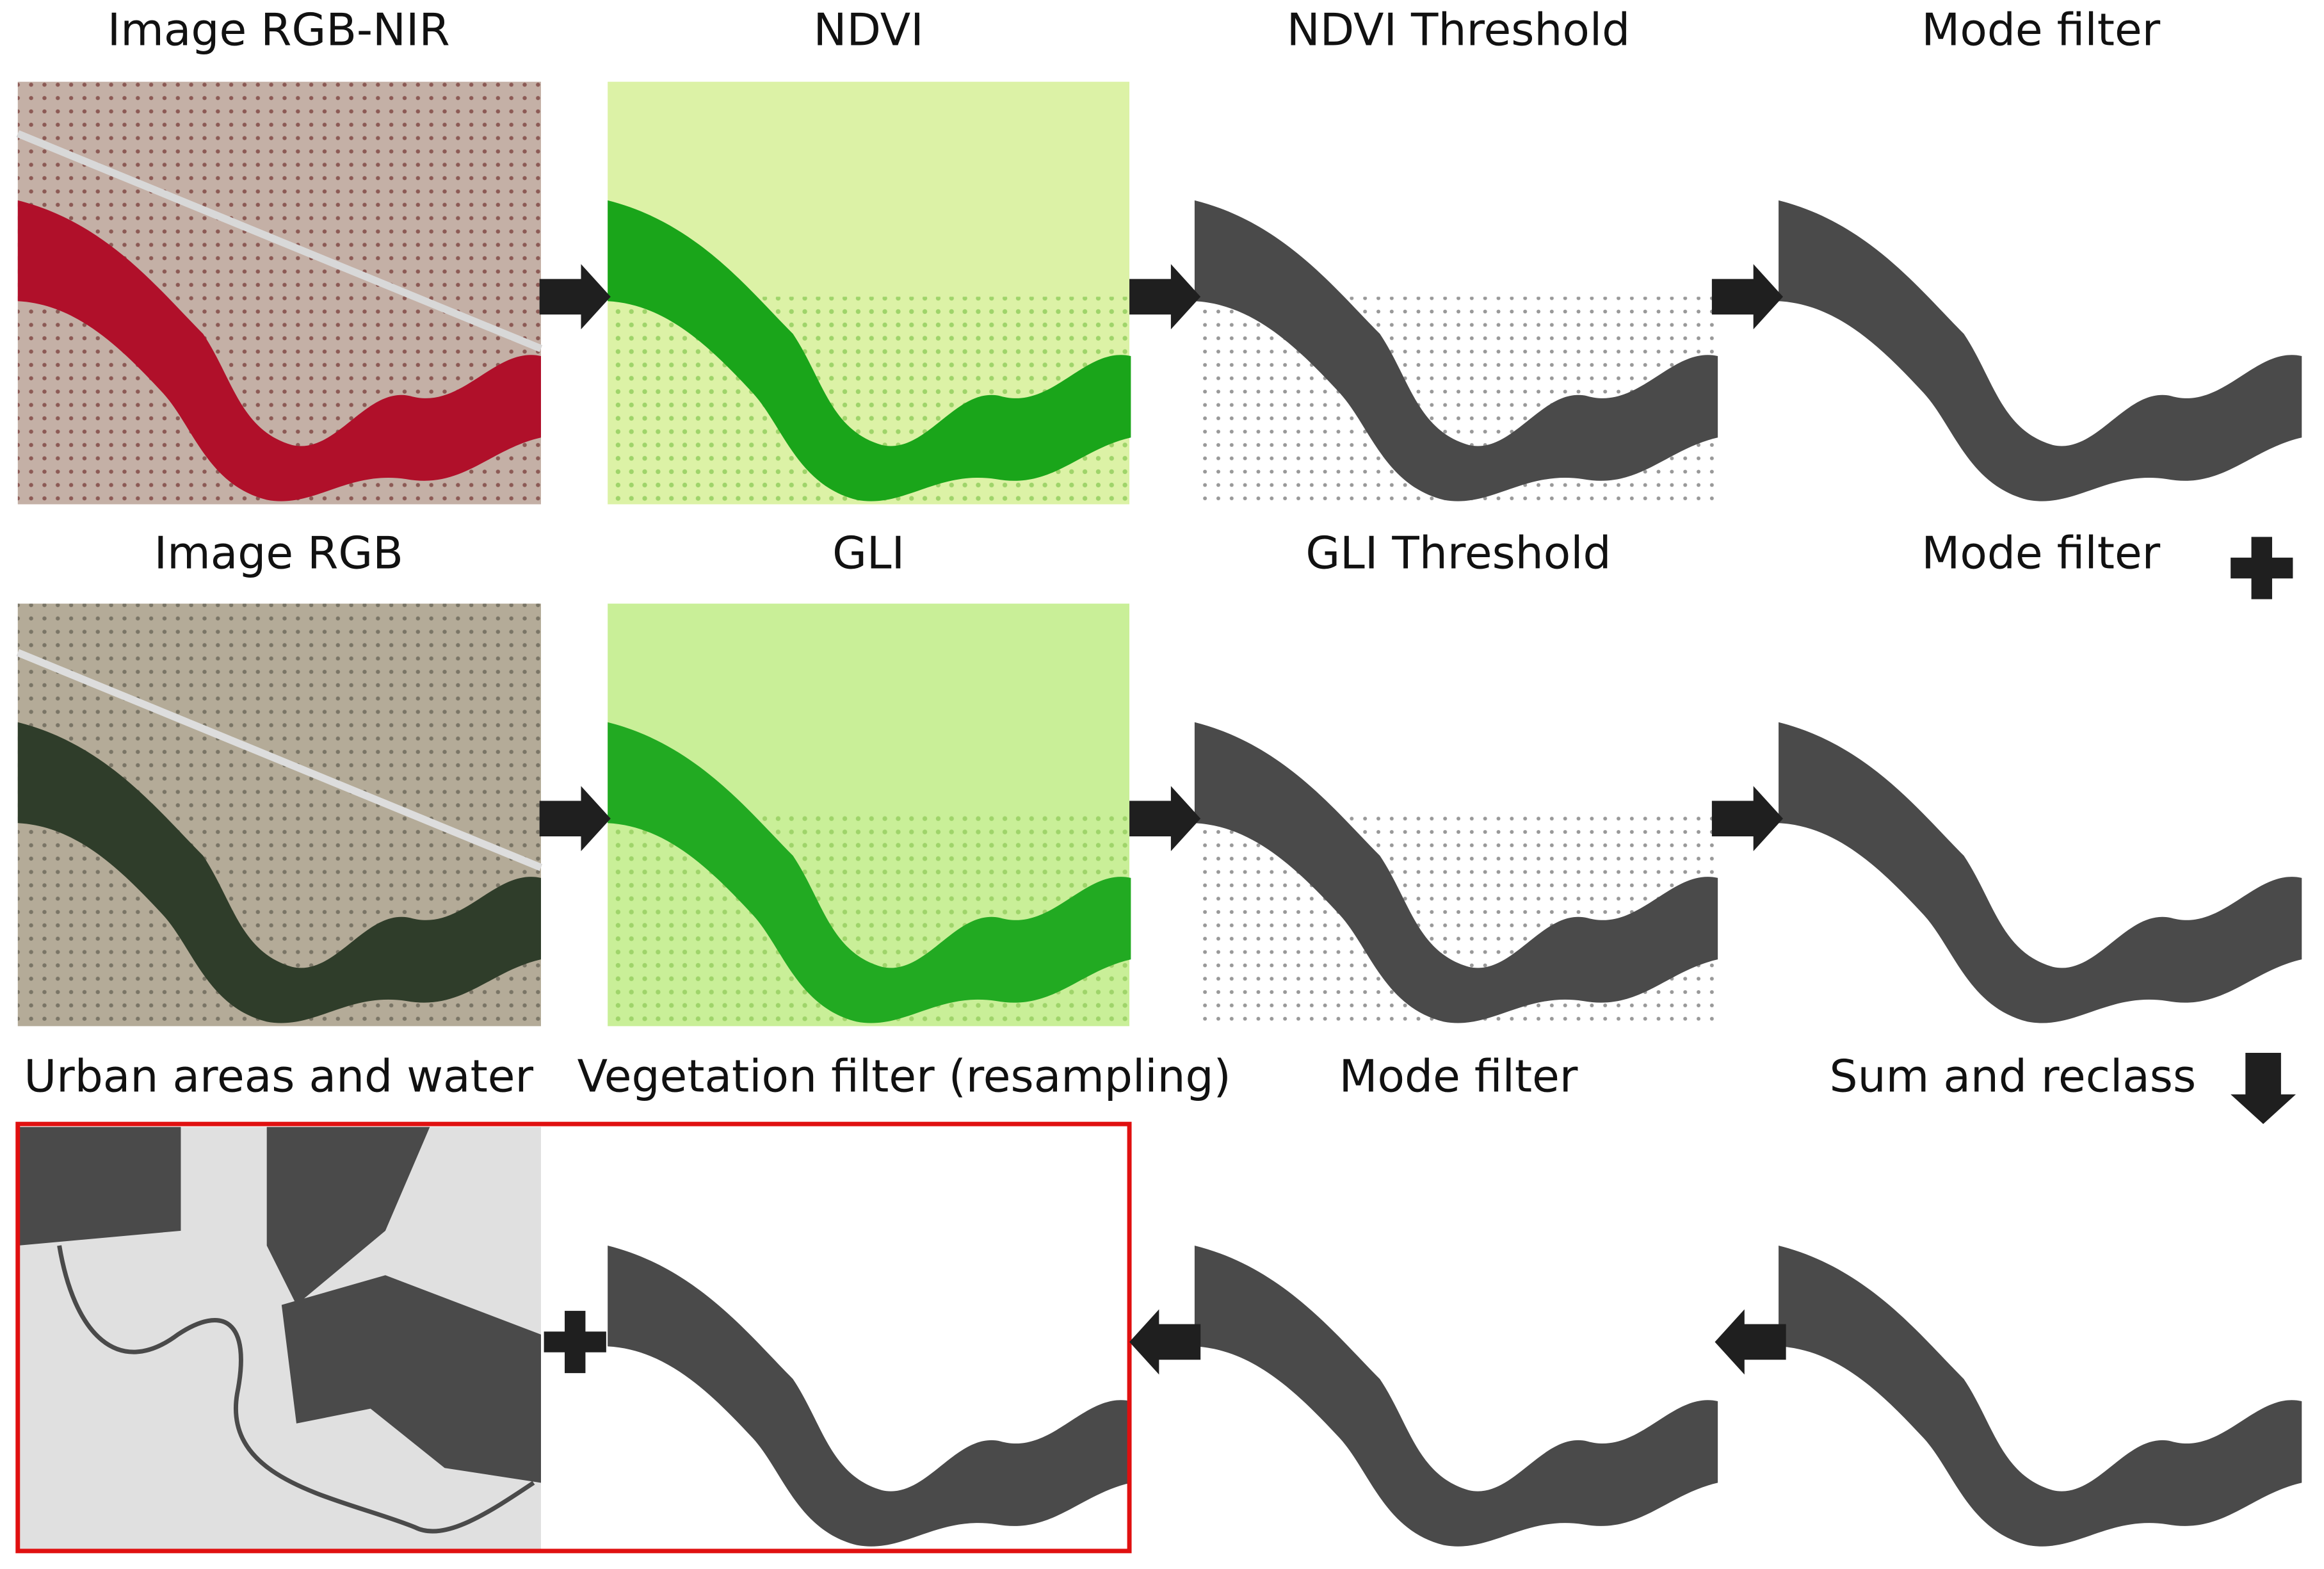 The height and width of the screenshot is (1569, 2324). Describe the element at coordinates (1458, 30) in the screenshot. I see `panel-label: NDVI Threshold` at that location.